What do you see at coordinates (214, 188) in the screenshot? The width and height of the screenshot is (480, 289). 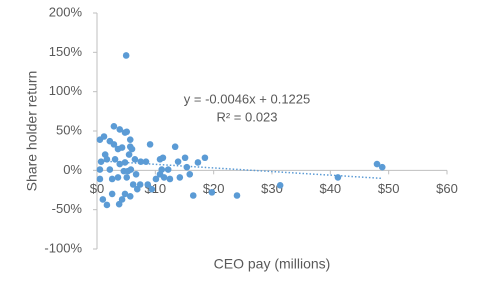 I see `x-tick-label: $20` at bounding box center [214, 188].